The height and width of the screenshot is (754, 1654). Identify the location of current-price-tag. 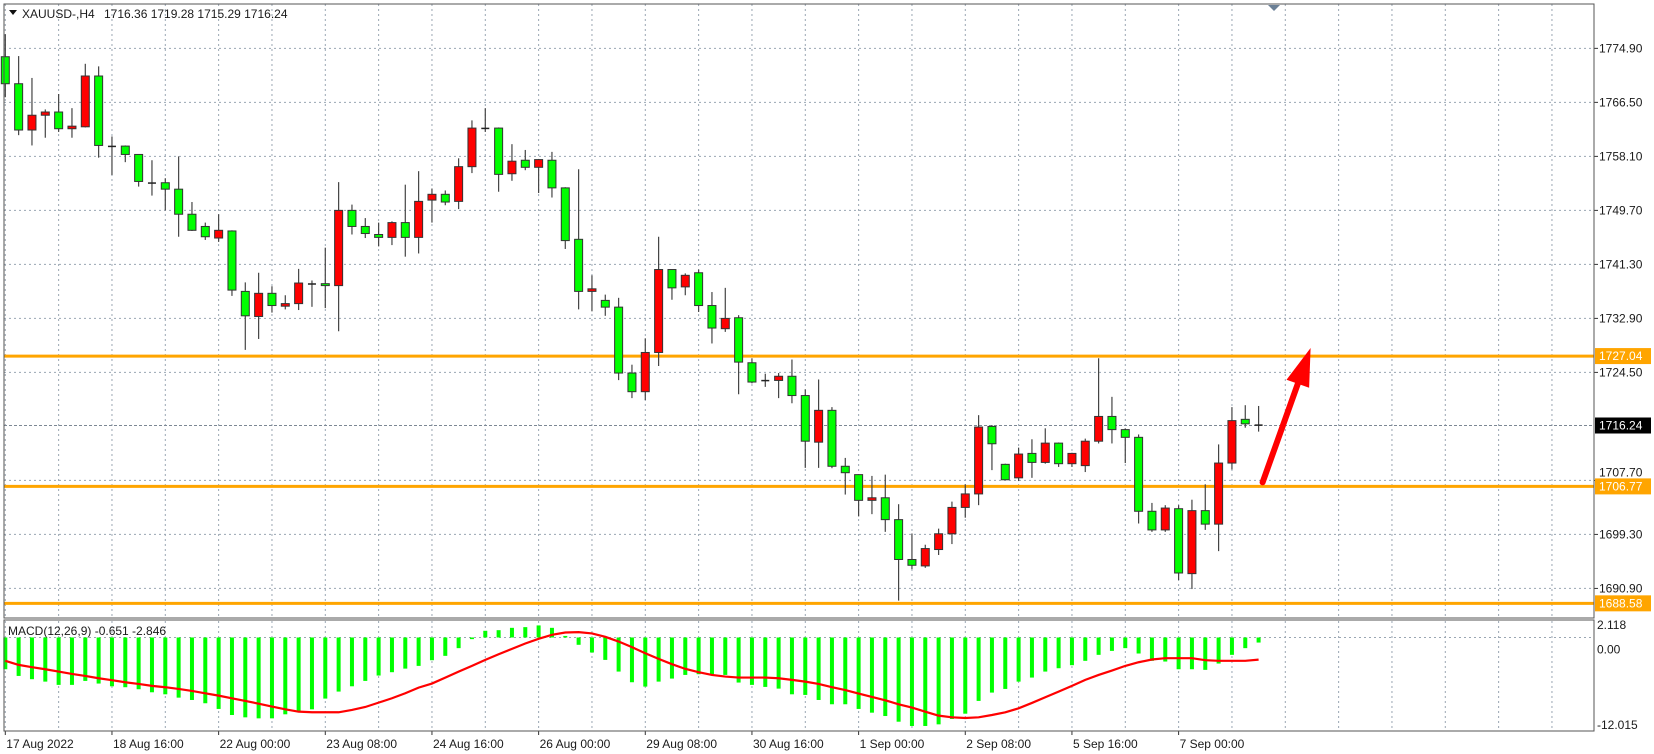
(1623, 425).